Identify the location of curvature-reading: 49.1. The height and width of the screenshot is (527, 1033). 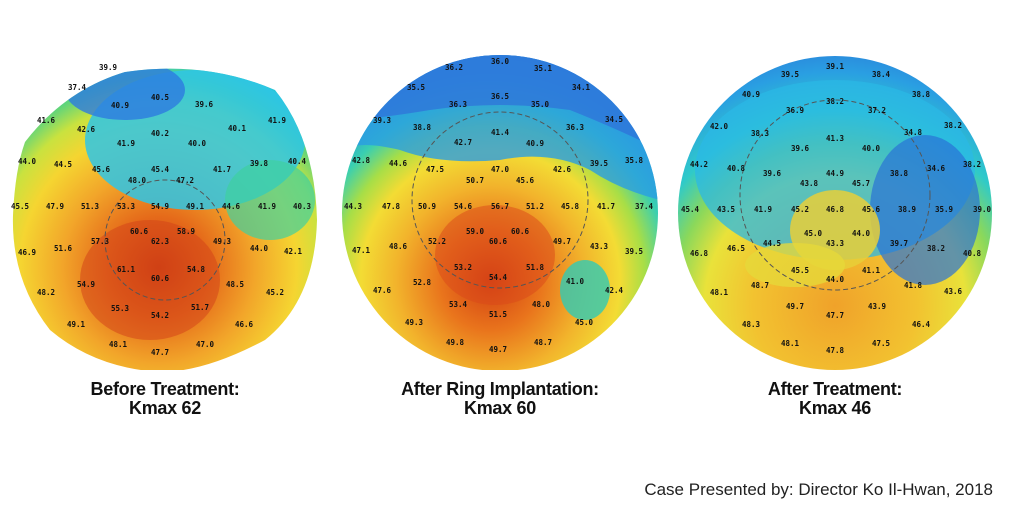
(76, 324).